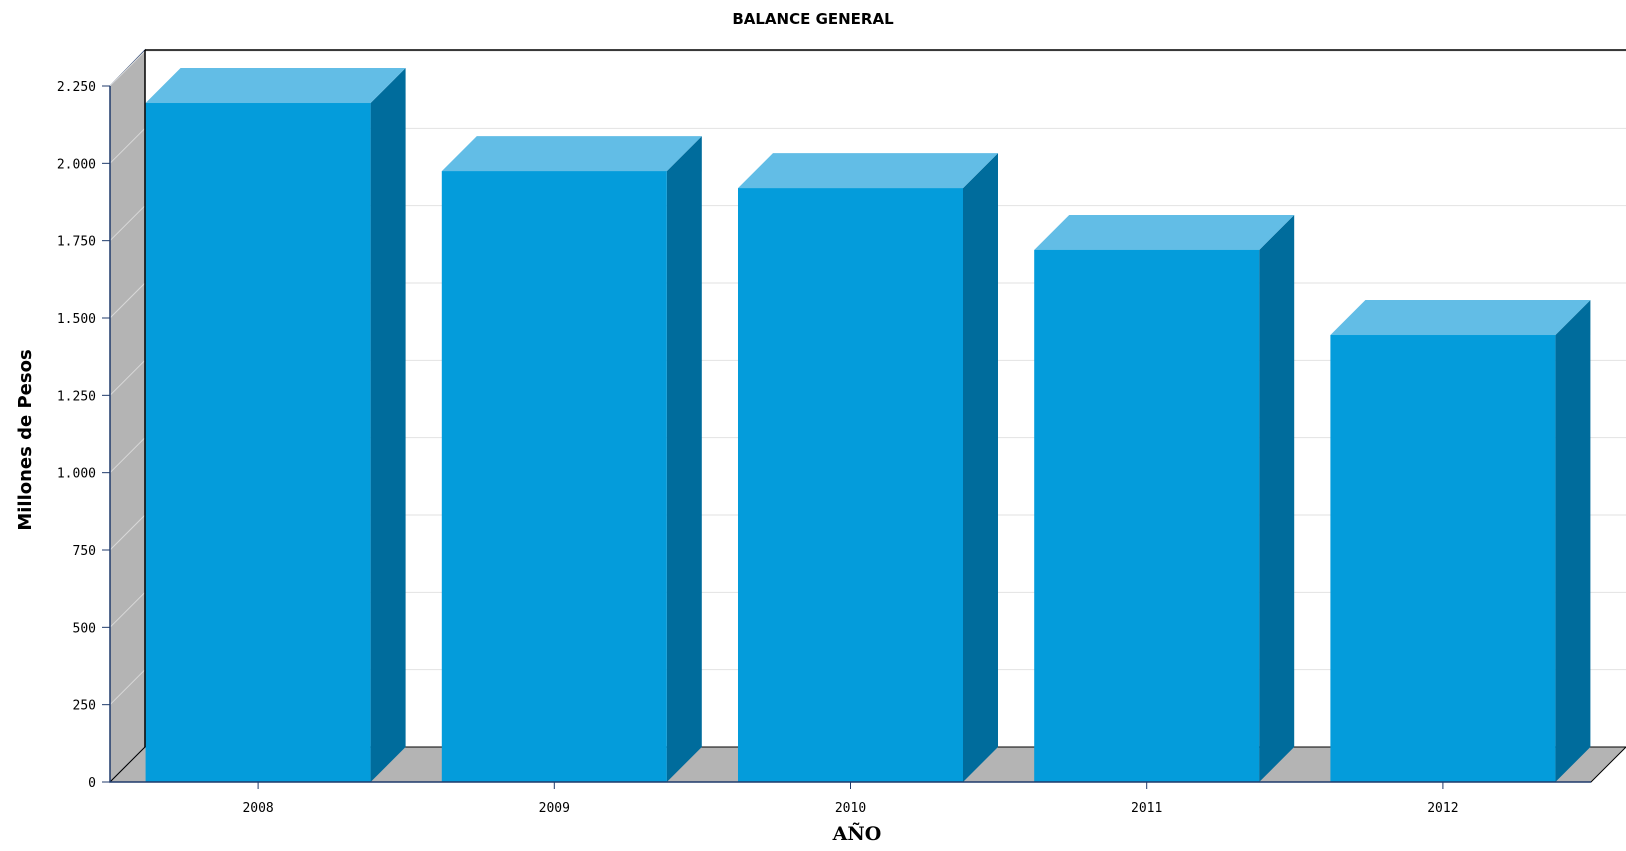 The image size is (1626, 851). What do you see at coordinates (84, 706) in the screenshot?
I see `y-tick-label: 250` at bounding box center [84, 706].